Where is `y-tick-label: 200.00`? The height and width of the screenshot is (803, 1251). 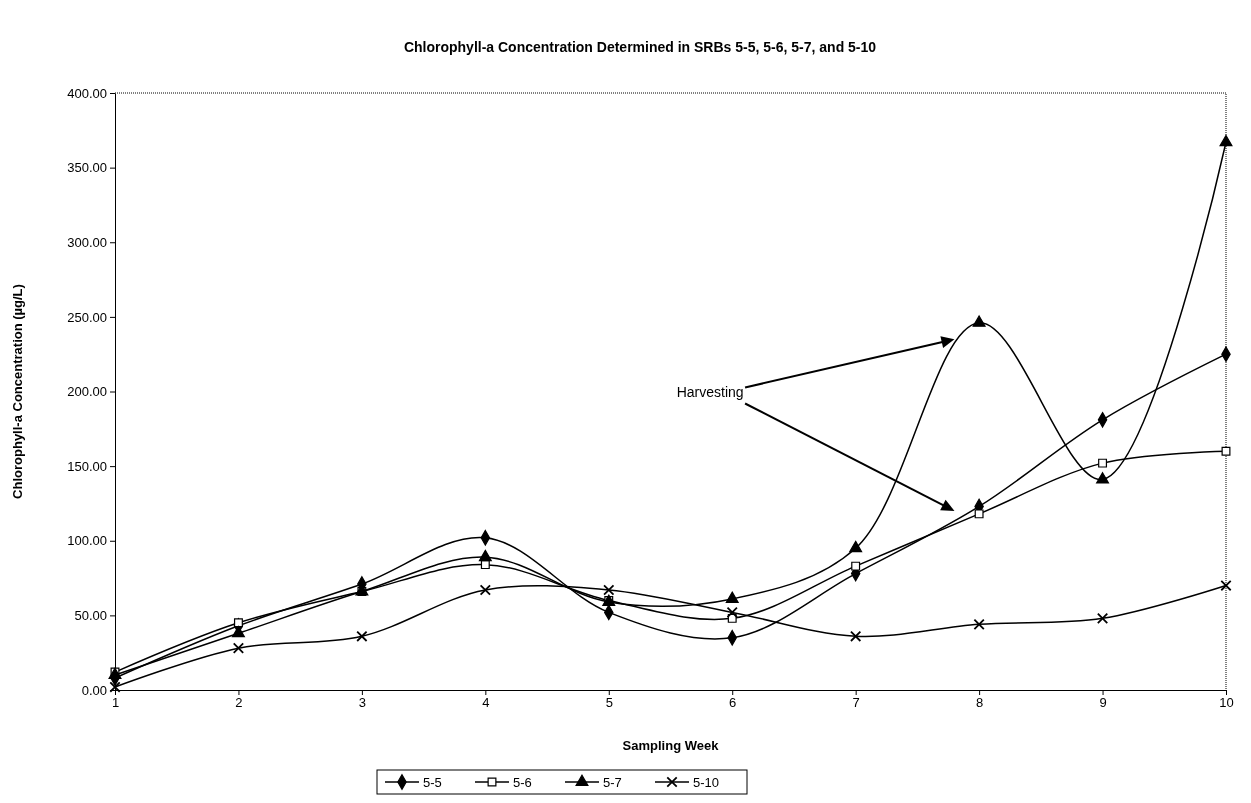 y-tick-label: 200.00 is located at coordinates (87, 392).